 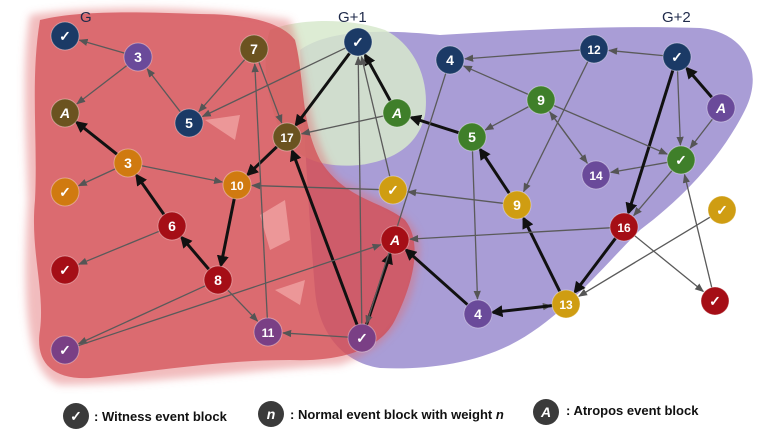 I want to click on region-label-g2: G+2, so click(x=676, y=17).